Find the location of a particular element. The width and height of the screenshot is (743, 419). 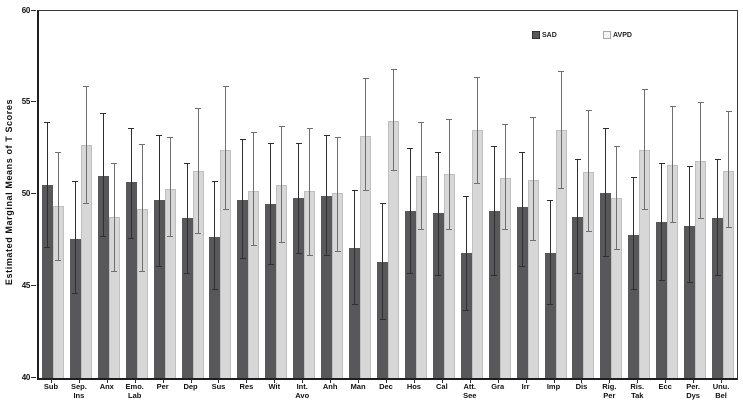

y-tick-label: 55 is located at coordinates (26, 102).